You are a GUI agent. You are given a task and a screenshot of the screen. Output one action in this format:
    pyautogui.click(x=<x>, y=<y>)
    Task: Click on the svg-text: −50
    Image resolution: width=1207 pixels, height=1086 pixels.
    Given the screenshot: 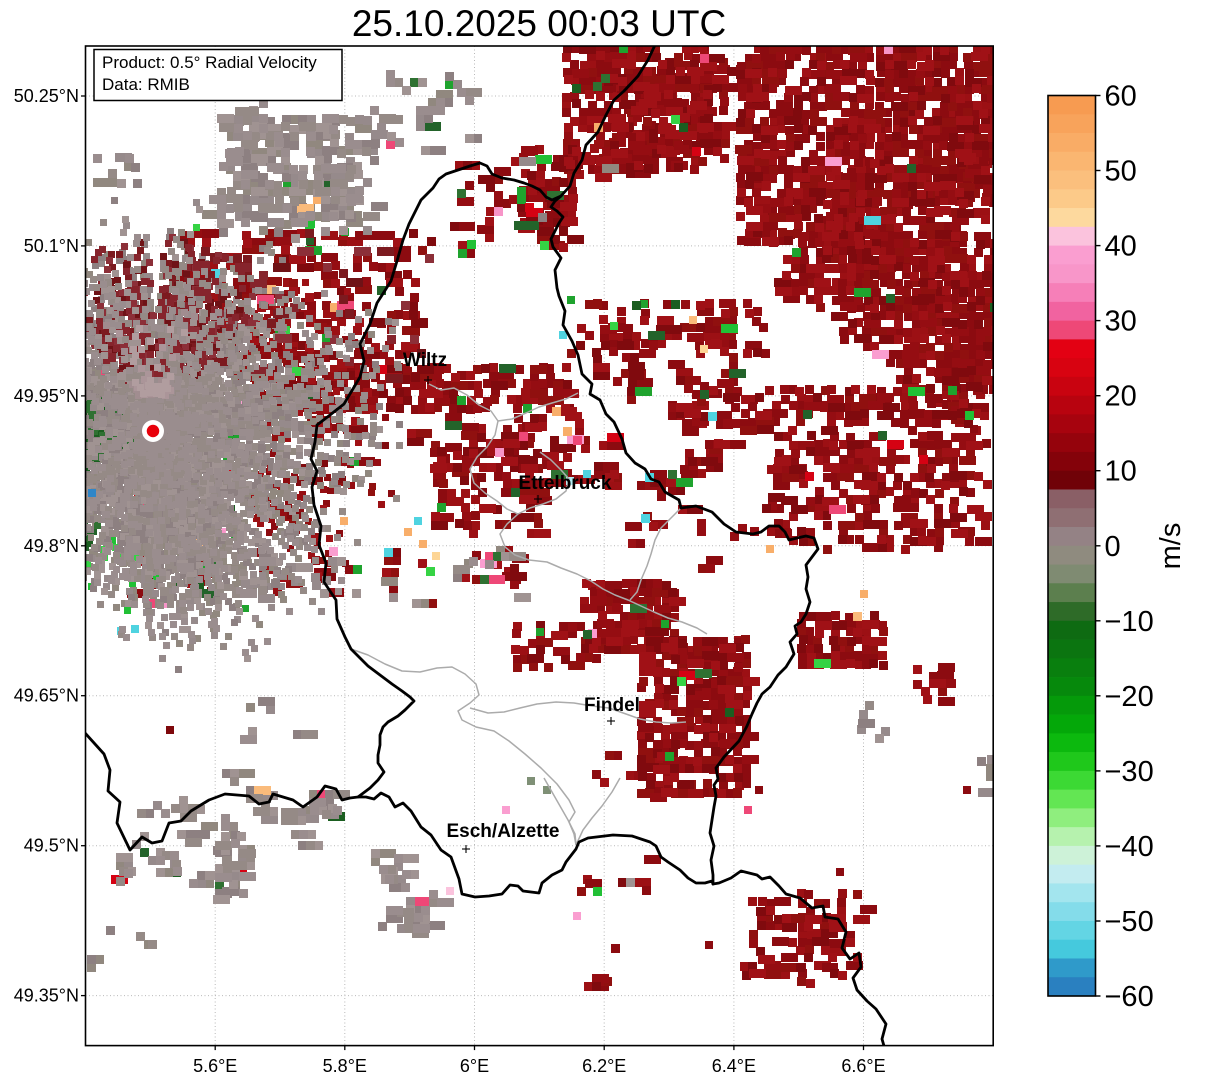 What is the action you would take?
    pyautogui.click(x=1129, y=922)
    